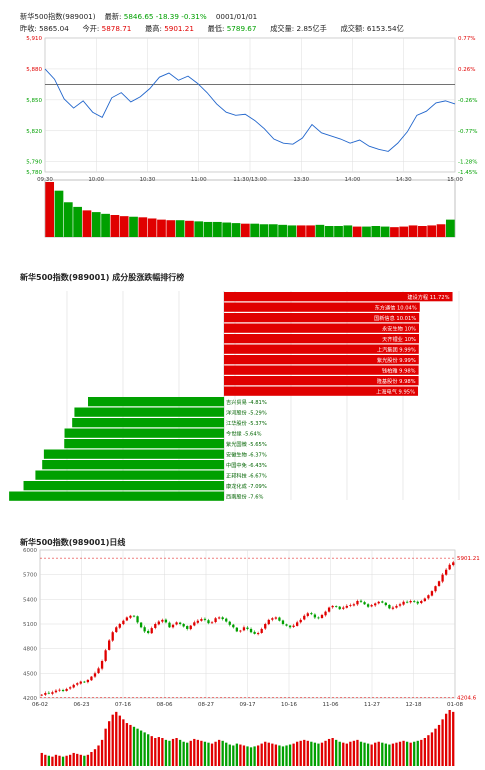  What do you see at coordinates (246, 423) in the screenshot?
I see `ranking-label: 江华股份 -5.37%` at bounding box center [246, 423].